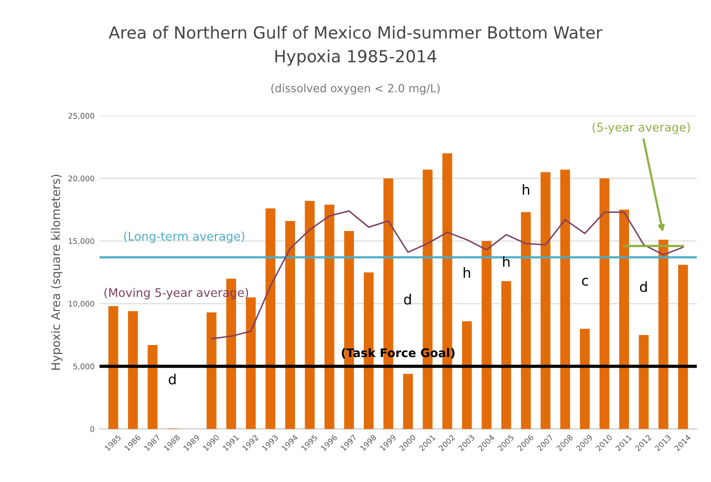 The width and height of the screenshot is (711, 482). Describe the element at coordinates (355, 89) in the screenshot. I see `chart-subtitle: (dissolved oxygen < 2.0 mg/L)` at that location.